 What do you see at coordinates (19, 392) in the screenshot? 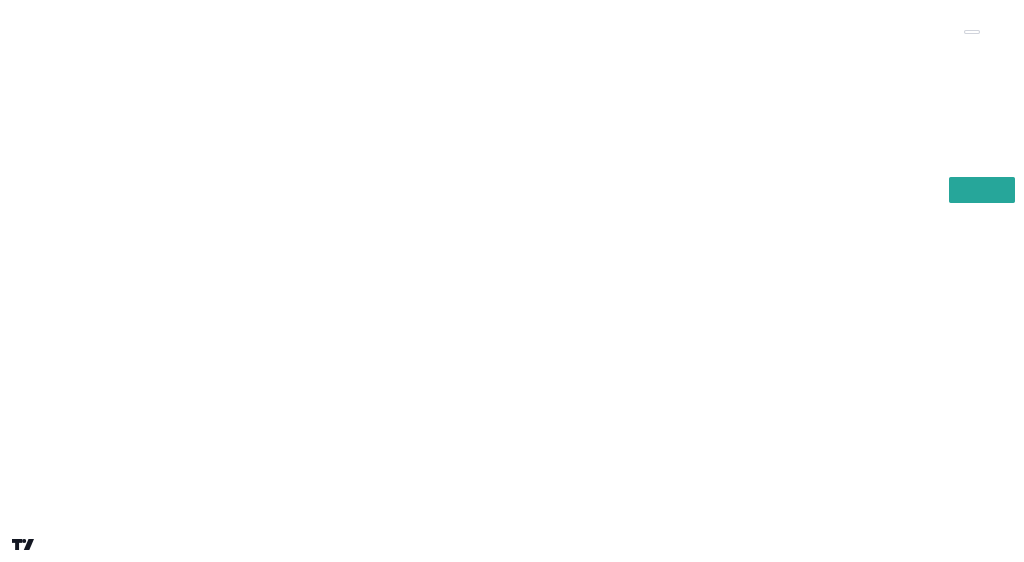
I see `rsi-legend` at bounding box center [19, 392].